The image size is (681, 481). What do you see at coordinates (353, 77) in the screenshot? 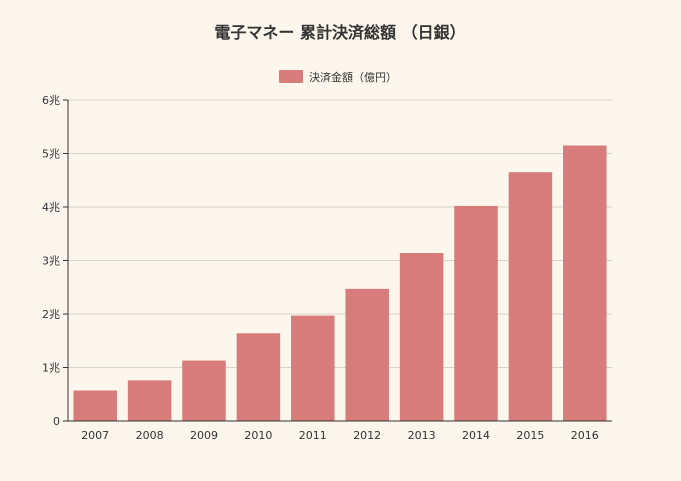
I see `legend-label: 決済金額（億円）` at bounding box center [353, 77].